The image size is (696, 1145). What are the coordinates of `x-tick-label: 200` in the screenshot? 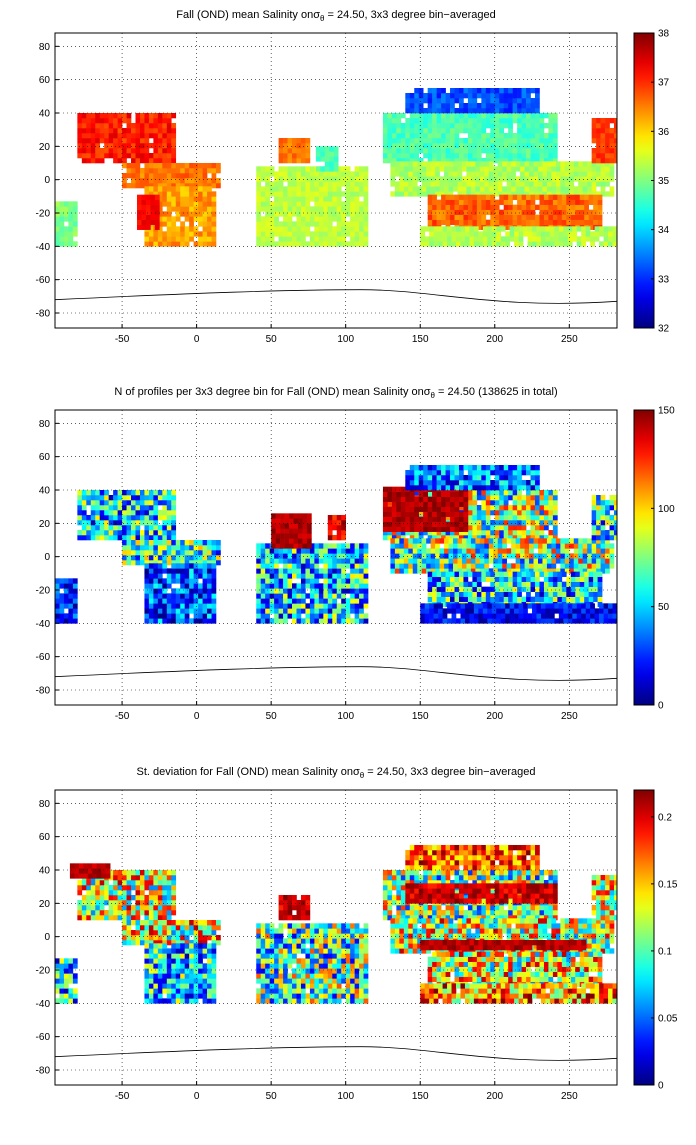 It's located at (494, 339).